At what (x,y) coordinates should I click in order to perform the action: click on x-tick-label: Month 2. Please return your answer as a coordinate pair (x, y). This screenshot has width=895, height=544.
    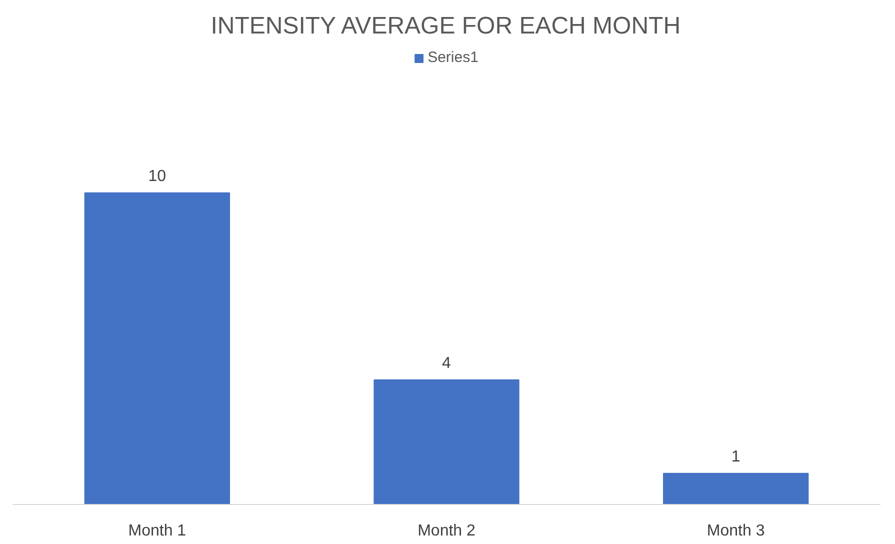
    Looking at the image, I should click on (447, 531).